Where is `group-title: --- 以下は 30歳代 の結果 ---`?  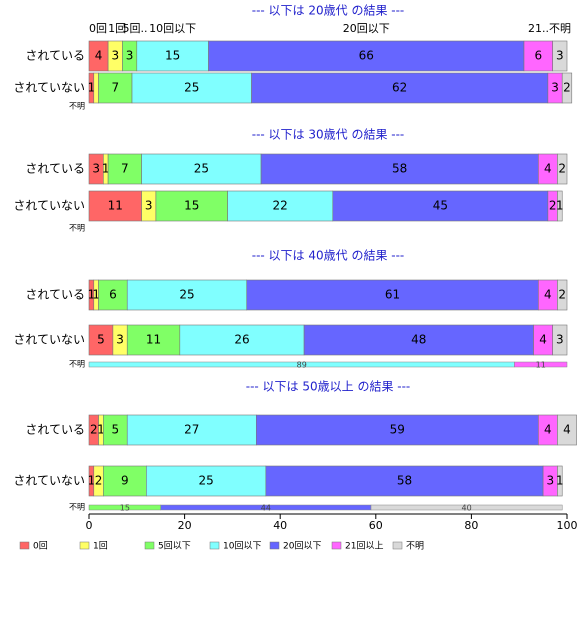 group-title: --- 以下は 30歳代 の結果 --- is located at coordinates (328, 135).